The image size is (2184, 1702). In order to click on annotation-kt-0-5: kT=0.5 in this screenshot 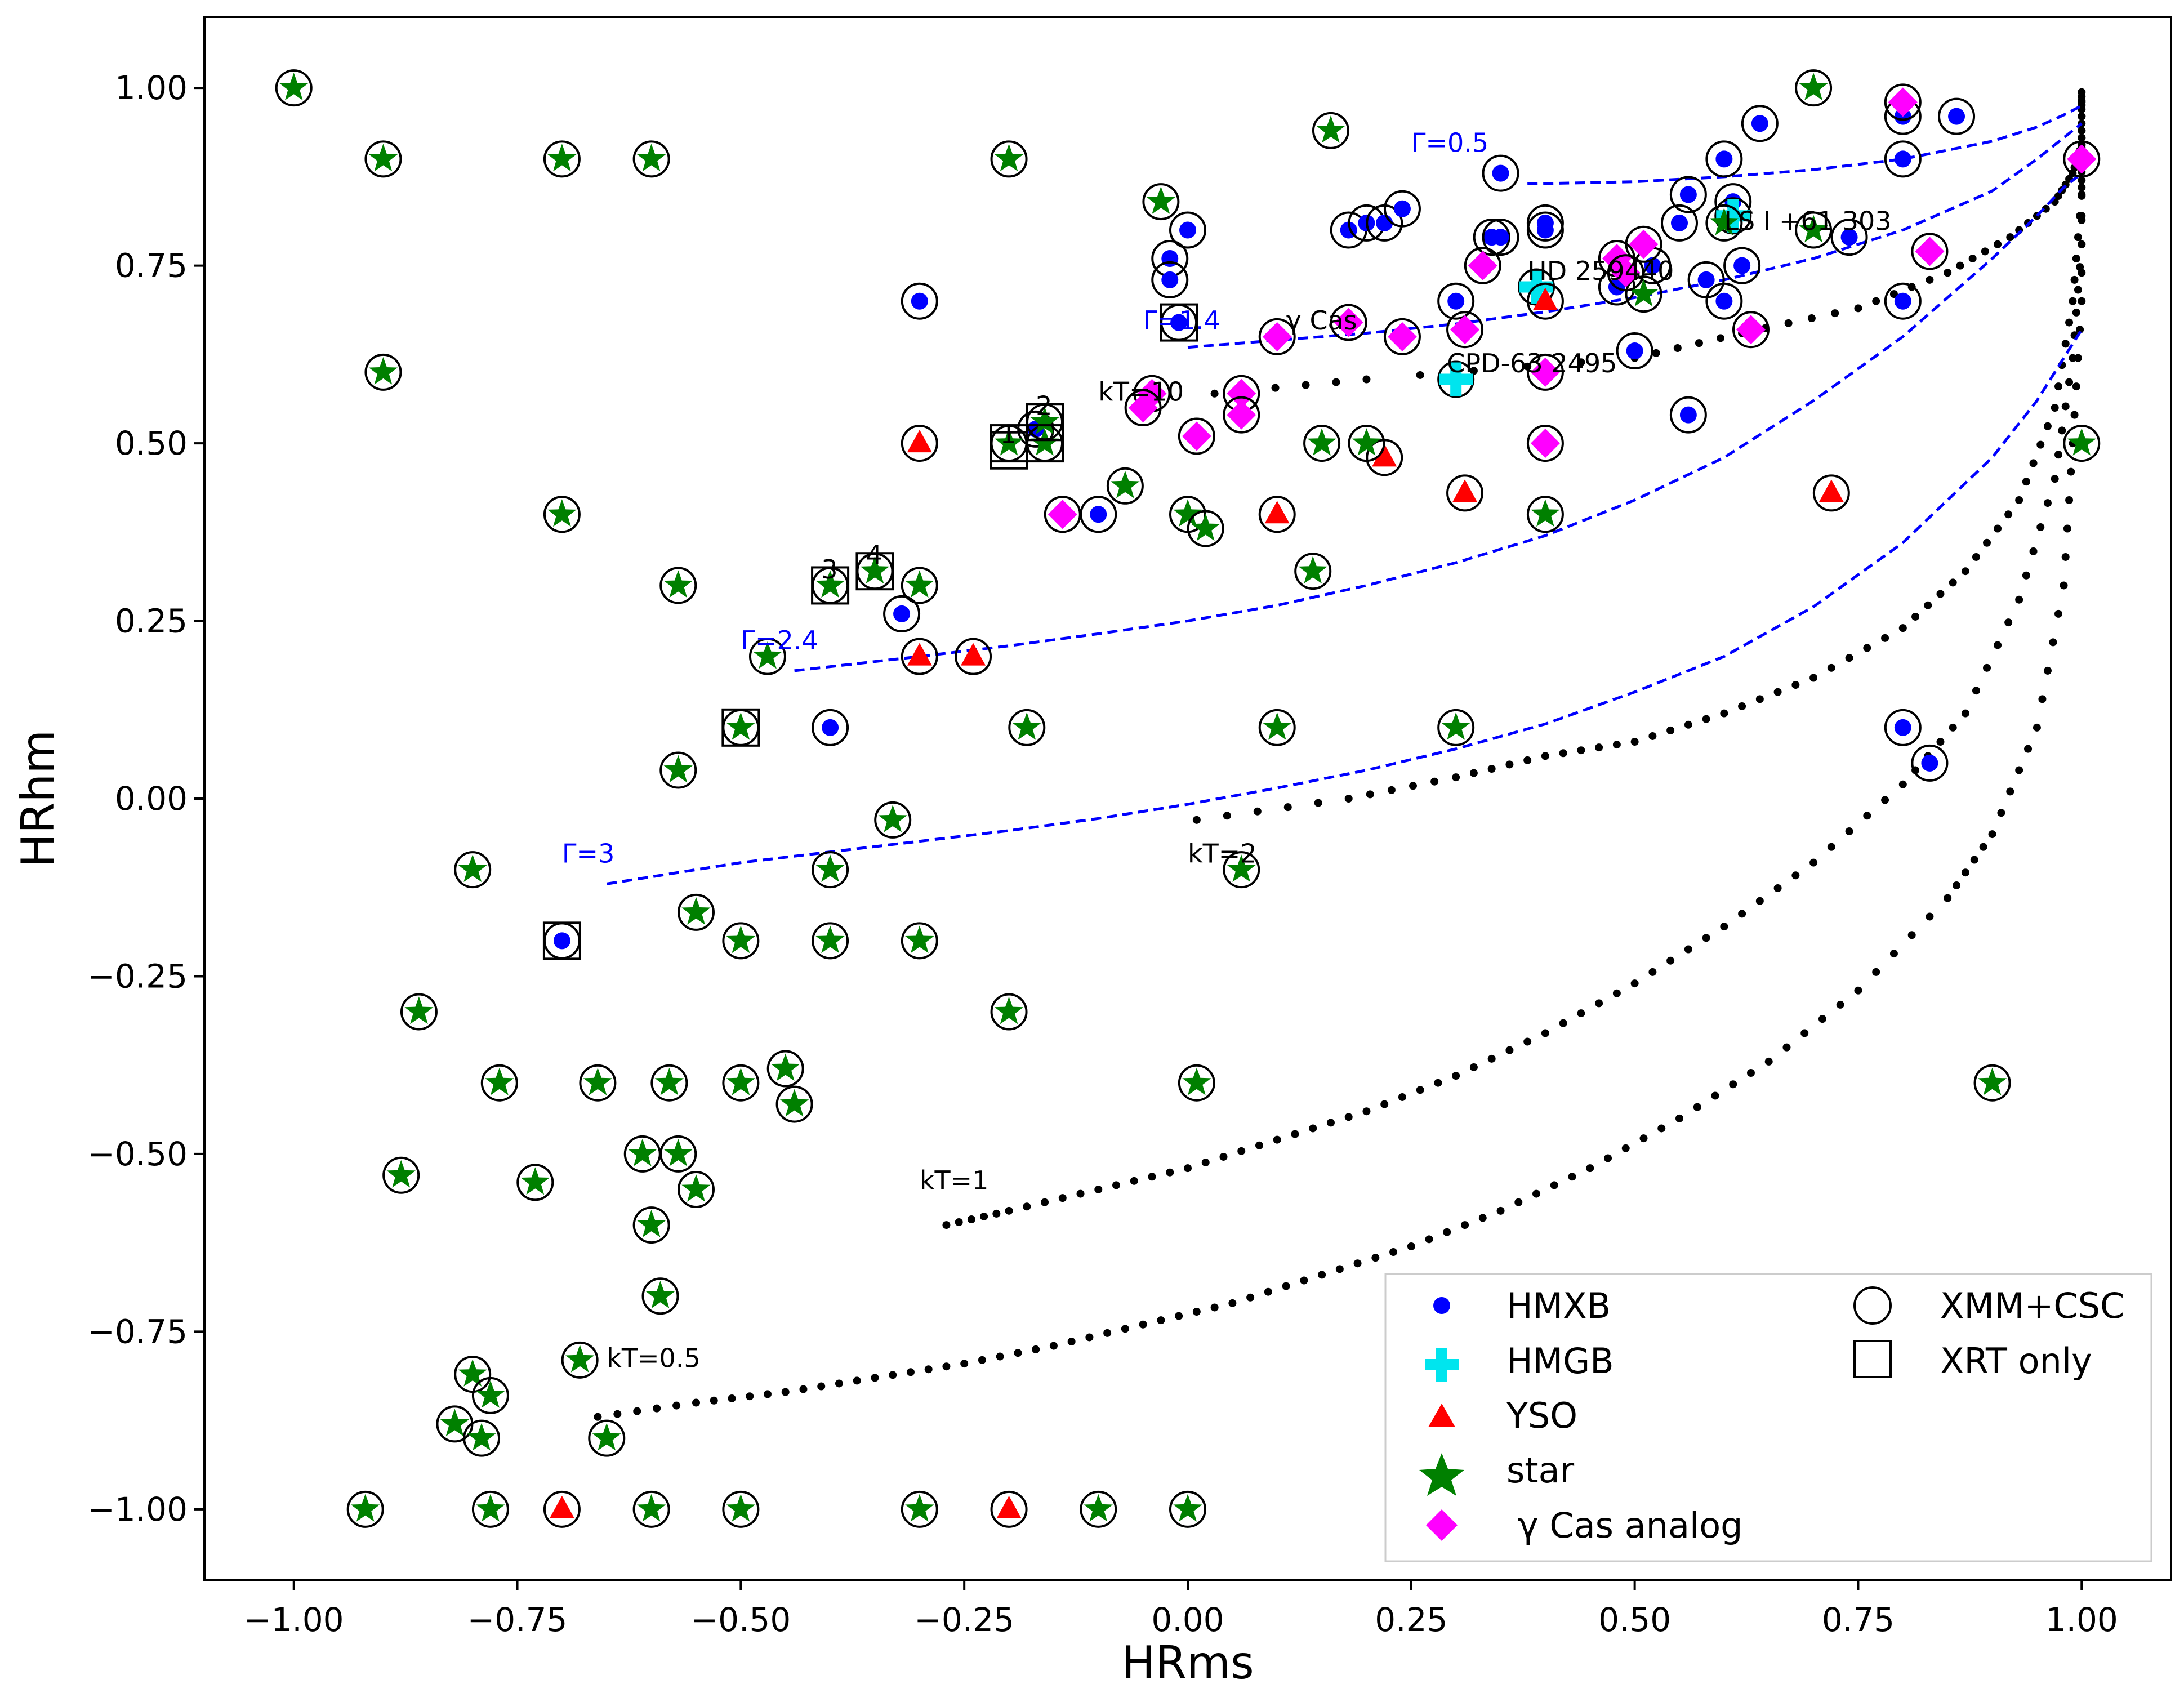, I will do `click(653, 1358)`.